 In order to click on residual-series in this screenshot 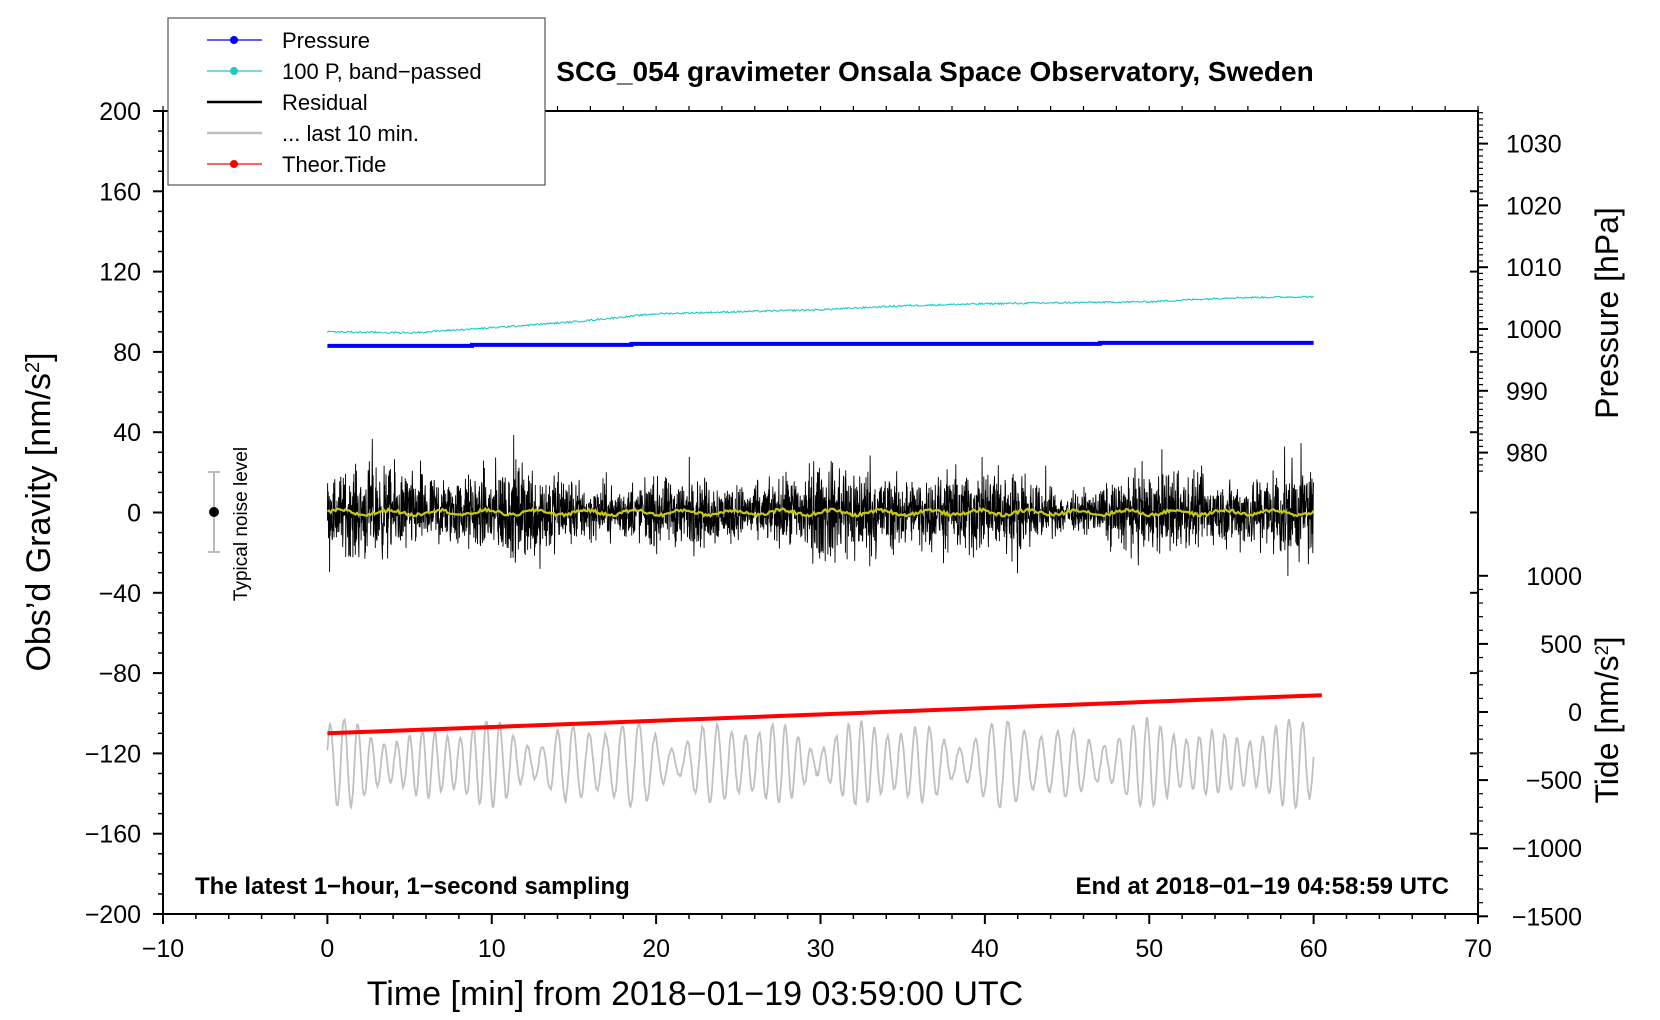, I will do `click(820, 505)`.